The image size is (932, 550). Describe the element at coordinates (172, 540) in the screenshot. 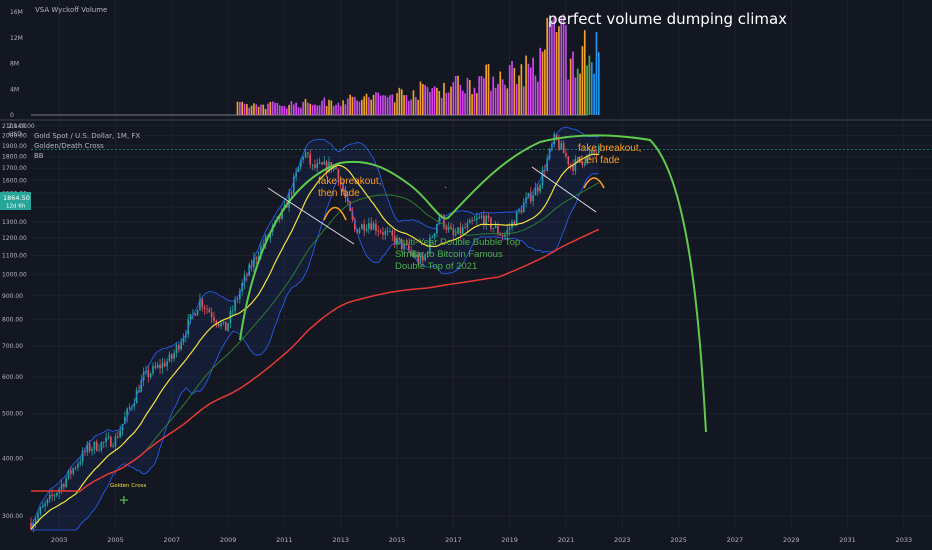

I see `x-tick-label: 2007` at that location.